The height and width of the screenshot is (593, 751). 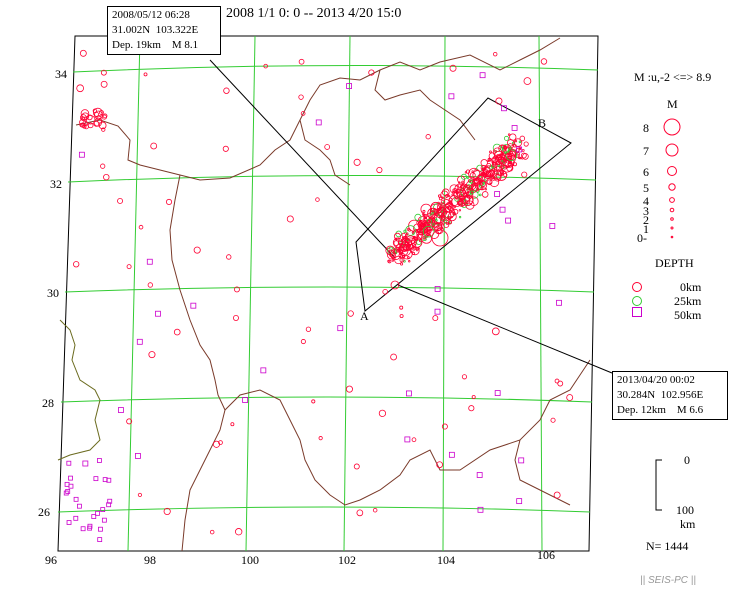 I want to click on scale-top-label: 0, so click(x=687, y=460).